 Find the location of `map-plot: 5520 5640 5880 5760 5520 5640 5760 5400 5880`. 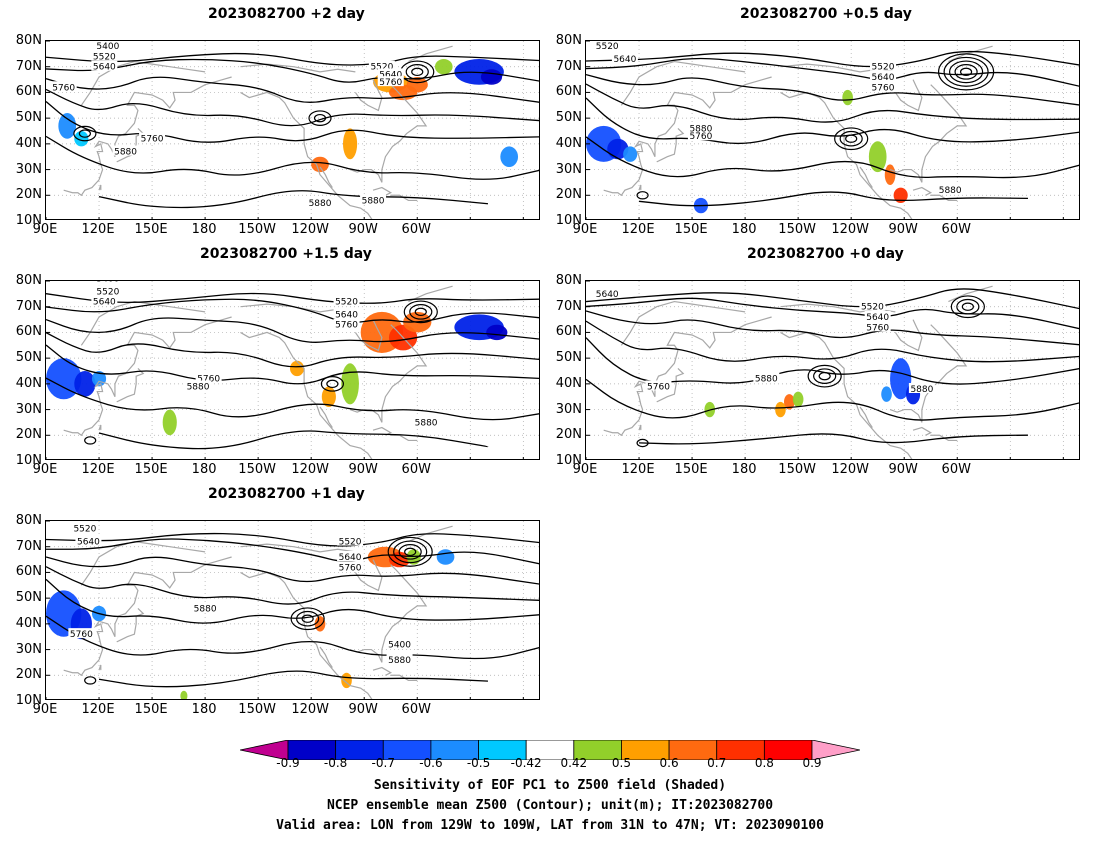

map-plot: 5520 5640 5880 5760 5520 5640 5760 5400 5880 is located at coordinates (292, 610).